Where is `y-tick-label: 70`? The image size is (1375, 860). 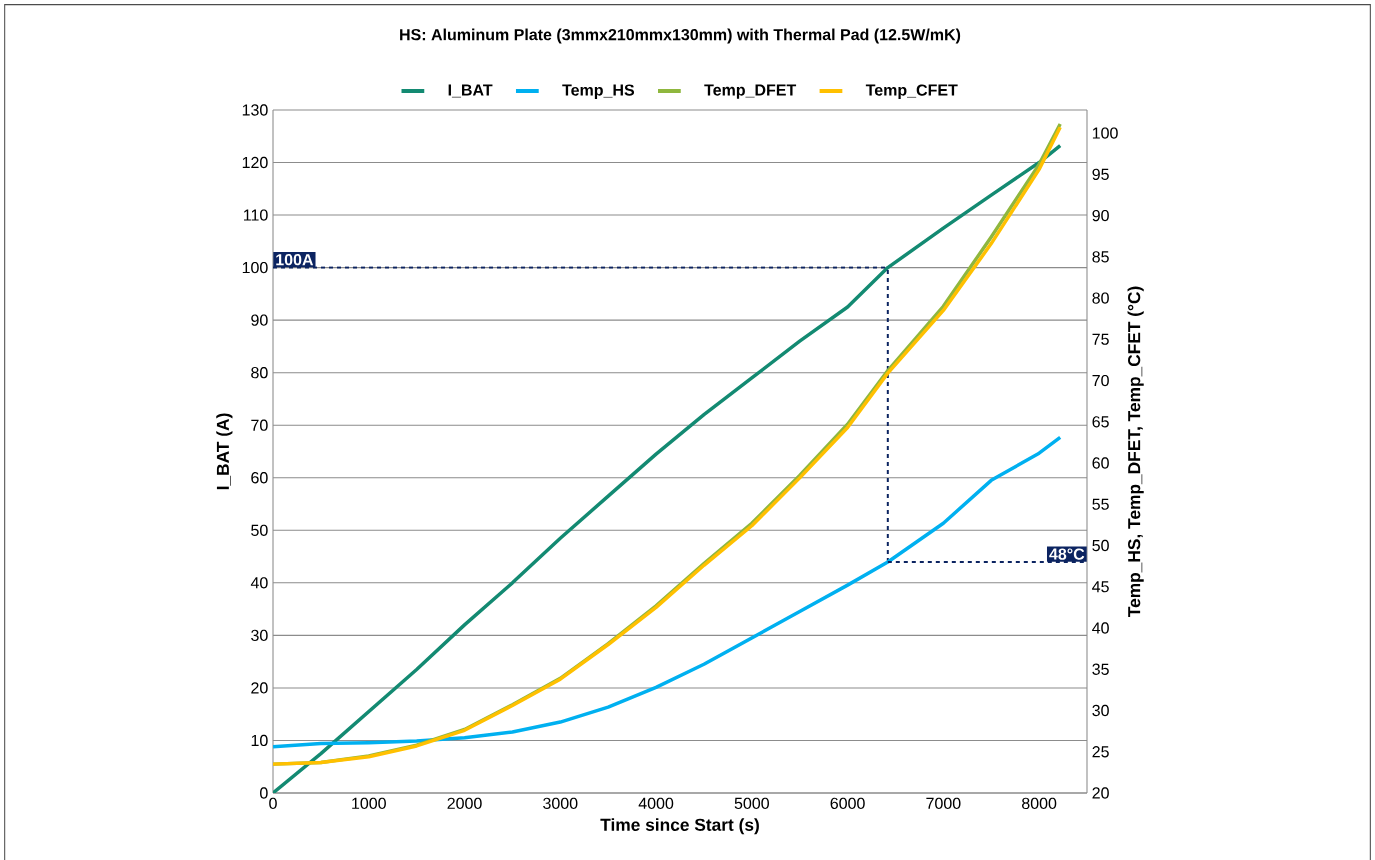 y-tick-label: 70 is located at coordinates (259, 425).